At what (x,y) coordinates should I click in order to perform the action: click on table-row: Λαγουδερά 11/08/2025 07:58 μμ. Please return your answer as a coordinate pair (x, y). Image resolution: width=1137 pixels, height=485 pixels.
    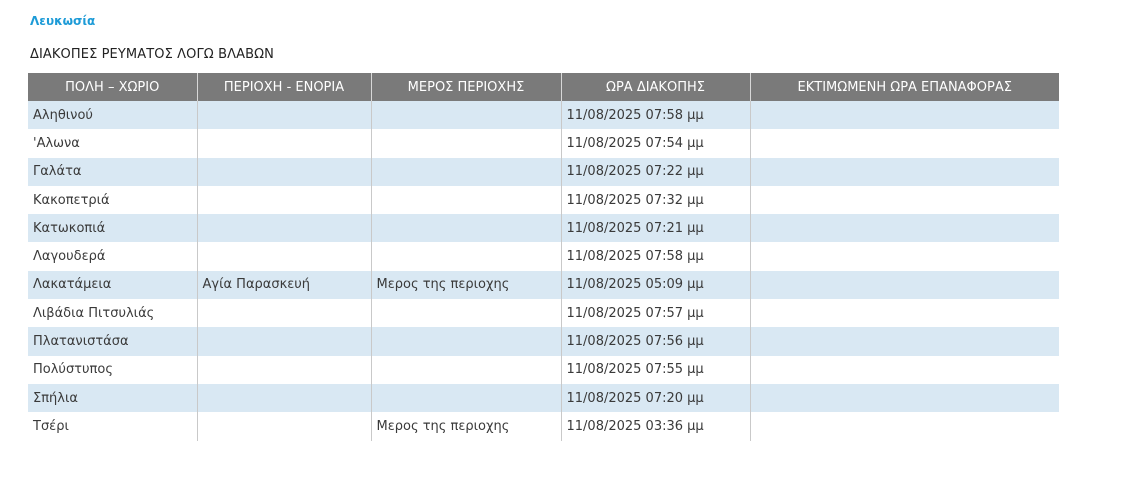
    Looking at the image, I should click on (543, 256).